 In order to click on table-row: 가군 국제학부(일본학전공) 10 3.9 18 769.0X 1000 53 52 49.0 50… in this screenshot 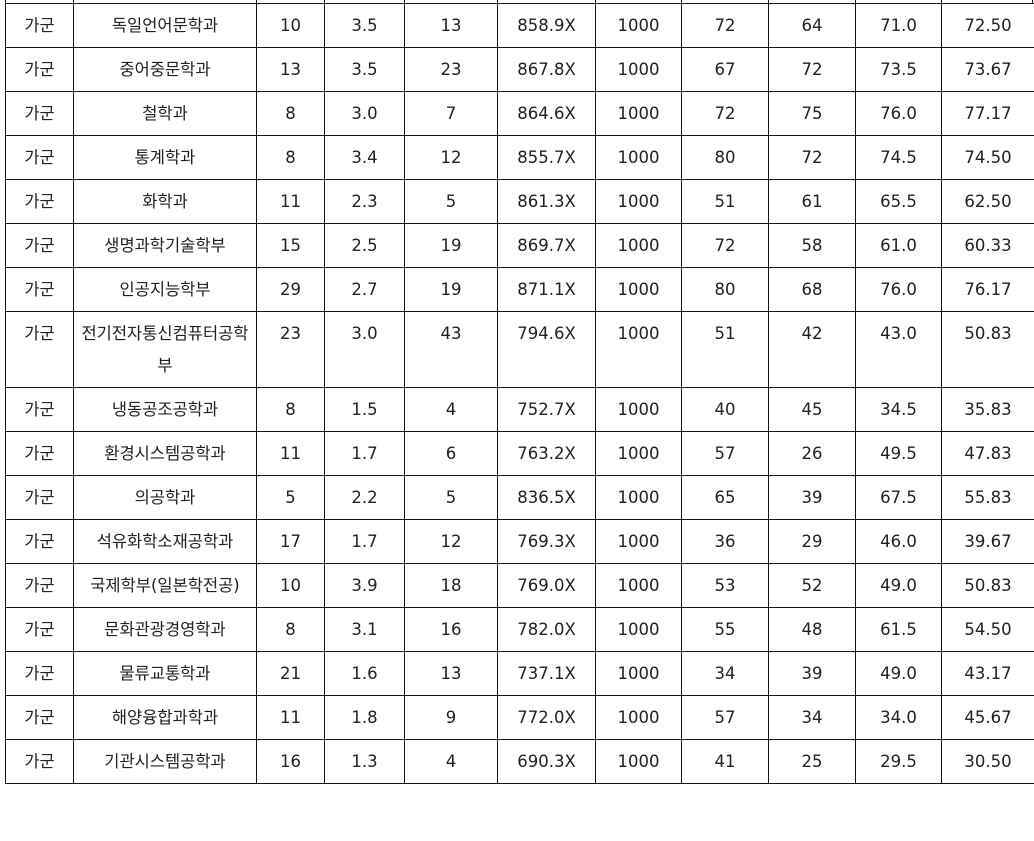, I will do `click(519, 585)`.